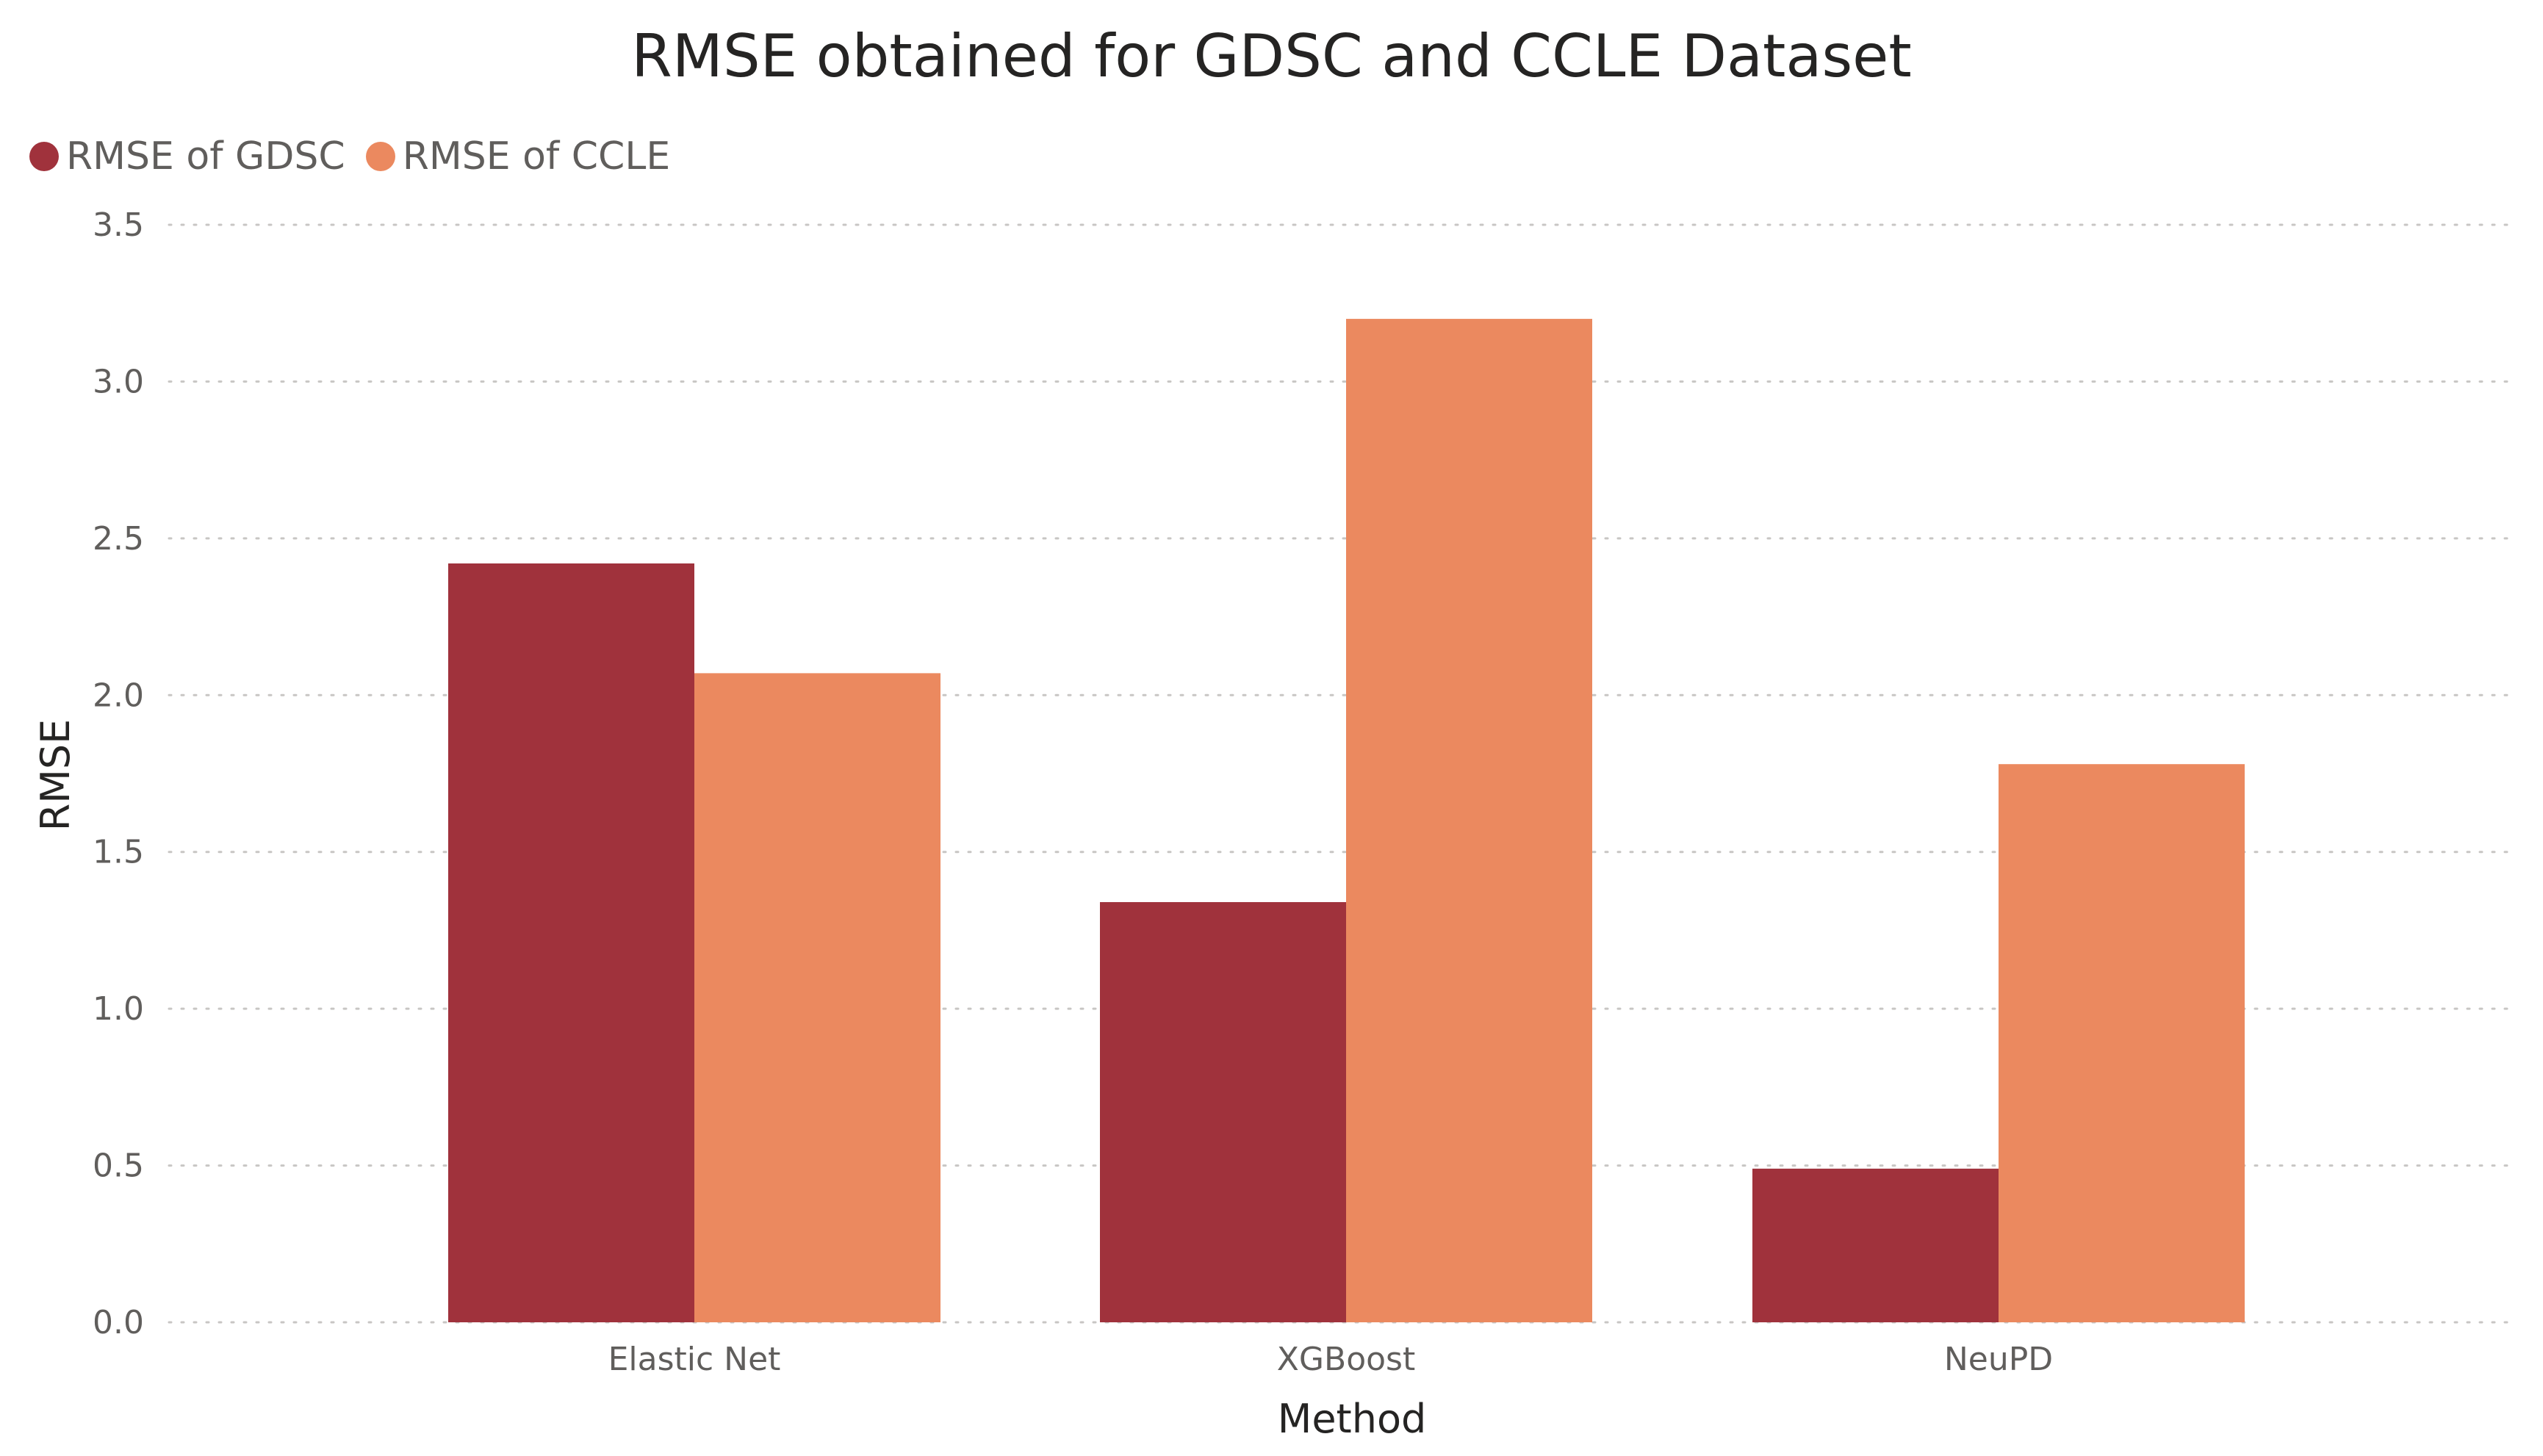 Image resolution: width=2543 pixels, height=1456 pixels. Describe the element at coordinates (571, 943) in the screenshot. I see `bar-gdsc-elastic-net` at that location.